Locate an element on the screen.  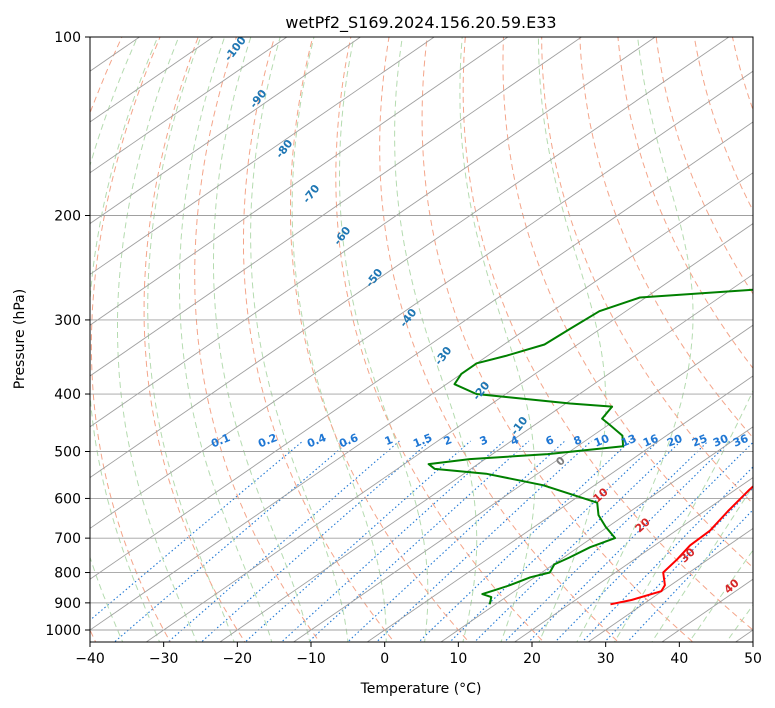
mixing-ratio-label: 3 is located at coordinates (484, 440).